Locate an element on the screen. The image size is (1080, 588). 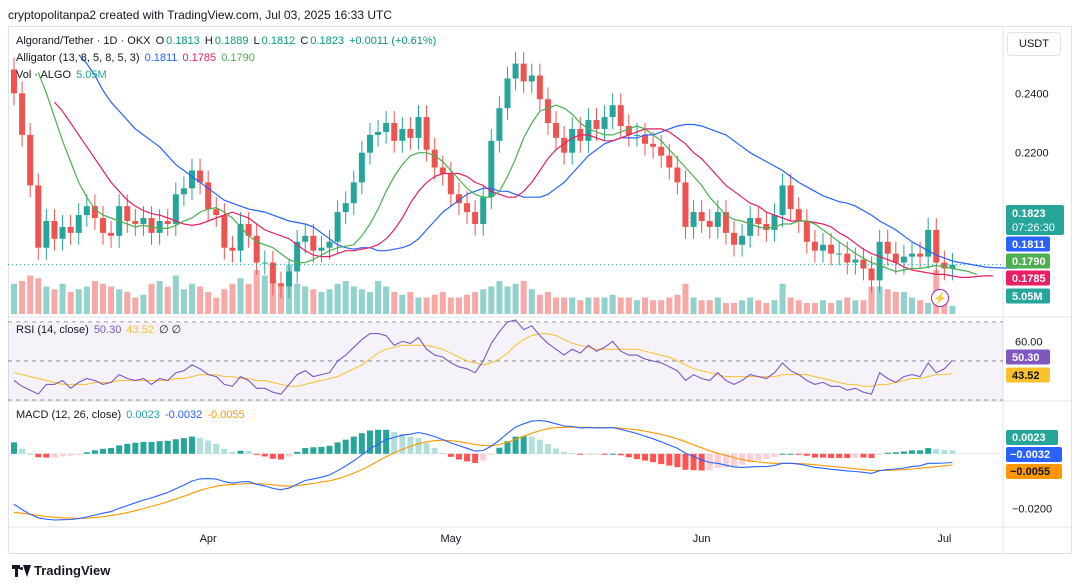
macd-line-badge: −0.0032 is located at coordinates (1030, 455).